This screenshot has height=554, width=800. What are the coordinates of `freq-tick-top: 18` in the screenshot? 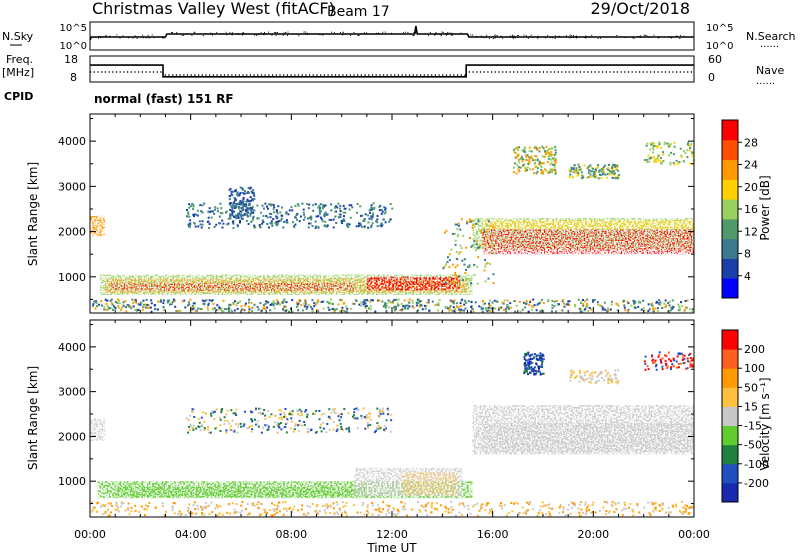 It's located at (71, 59).